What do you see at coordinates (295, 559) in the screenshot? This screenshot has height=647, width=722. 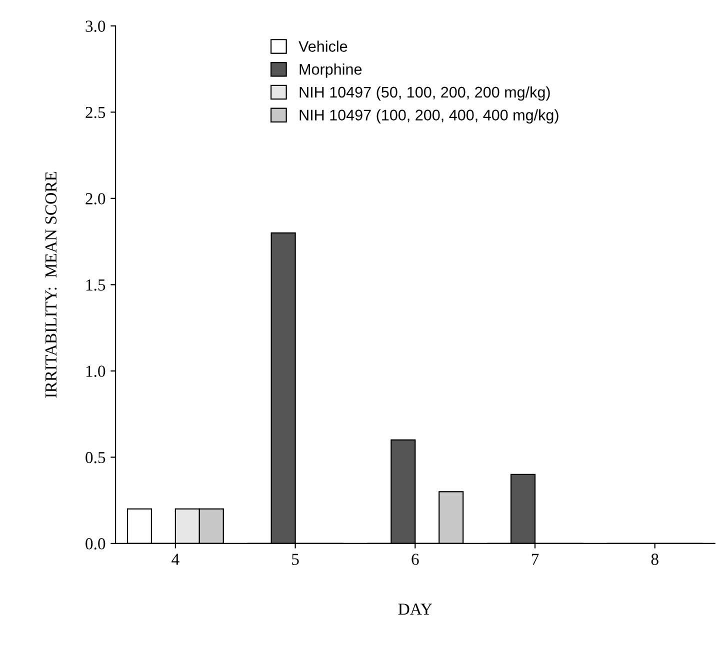 I see `x-tick-label: 5` at bounding box center [295, 559].